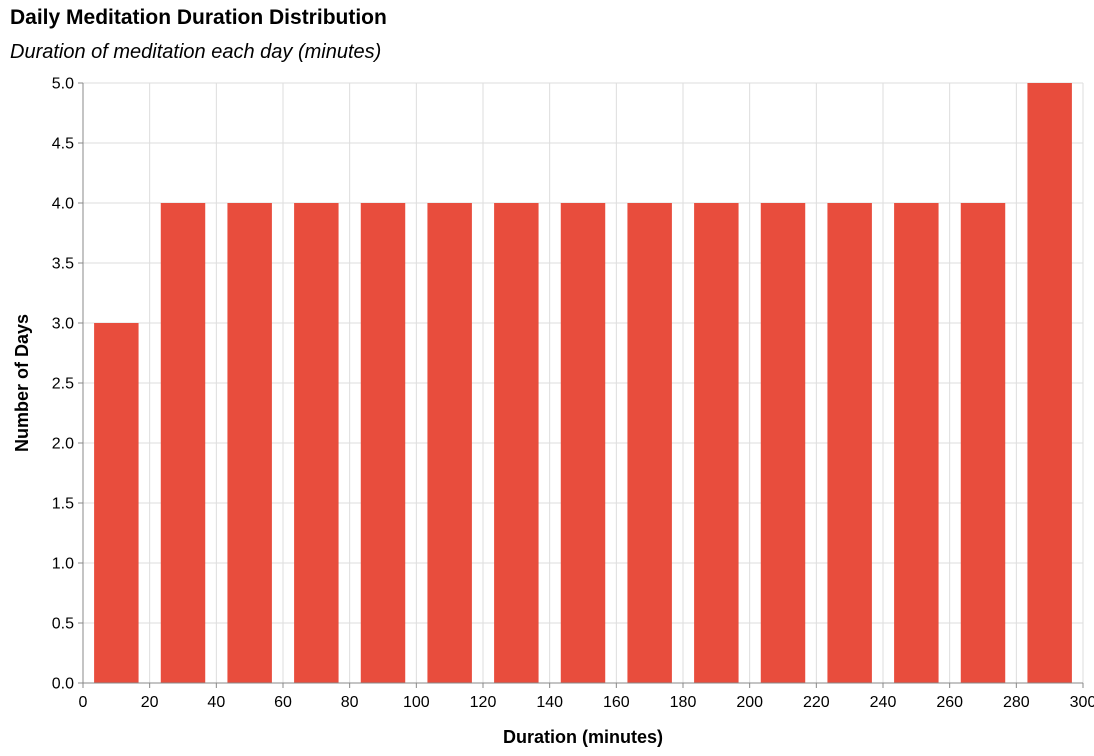 This screenshot has height=756, width=1094. Describe the element at coordinates (549, 702) in the screenshot. I see `x-tick-label: 140` at that location.